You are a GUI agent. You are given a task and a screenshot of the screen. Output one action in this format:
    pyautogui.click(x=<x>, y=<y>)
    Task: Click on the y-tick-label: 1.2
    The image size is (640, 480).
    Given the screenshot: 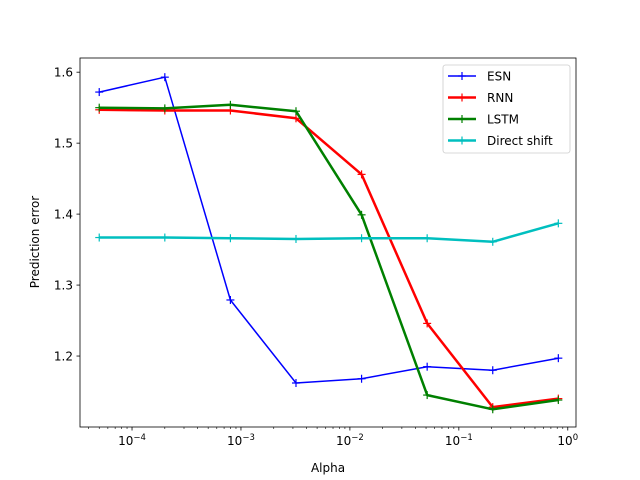 What is the action you would take?
    pyautogui.click(x=63, y=357)
    